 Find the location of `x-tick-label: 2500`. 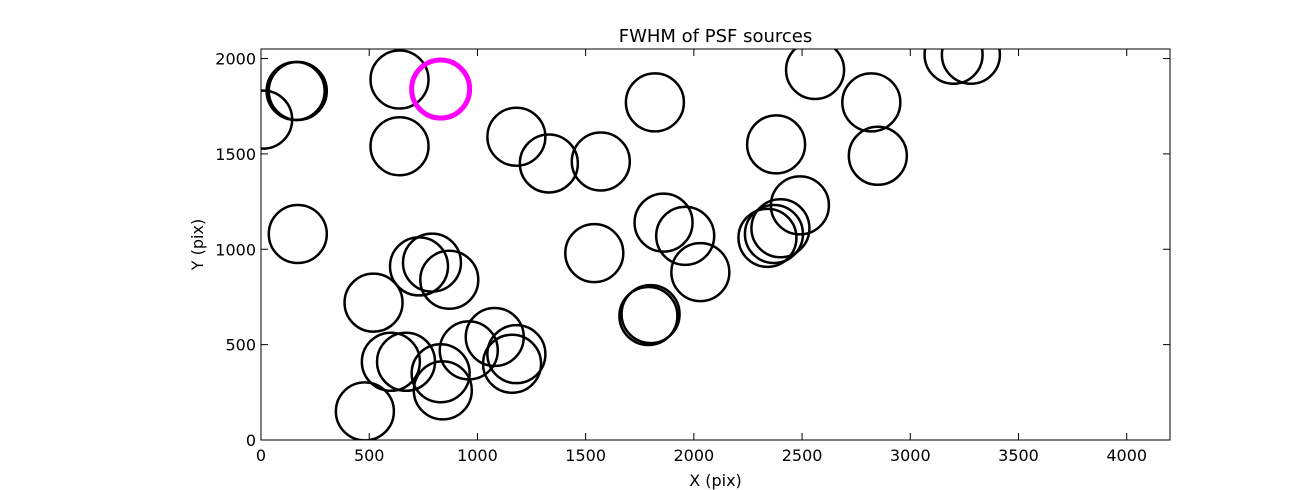

x-tick-label: 2500 is located at coordinates (802, 455).